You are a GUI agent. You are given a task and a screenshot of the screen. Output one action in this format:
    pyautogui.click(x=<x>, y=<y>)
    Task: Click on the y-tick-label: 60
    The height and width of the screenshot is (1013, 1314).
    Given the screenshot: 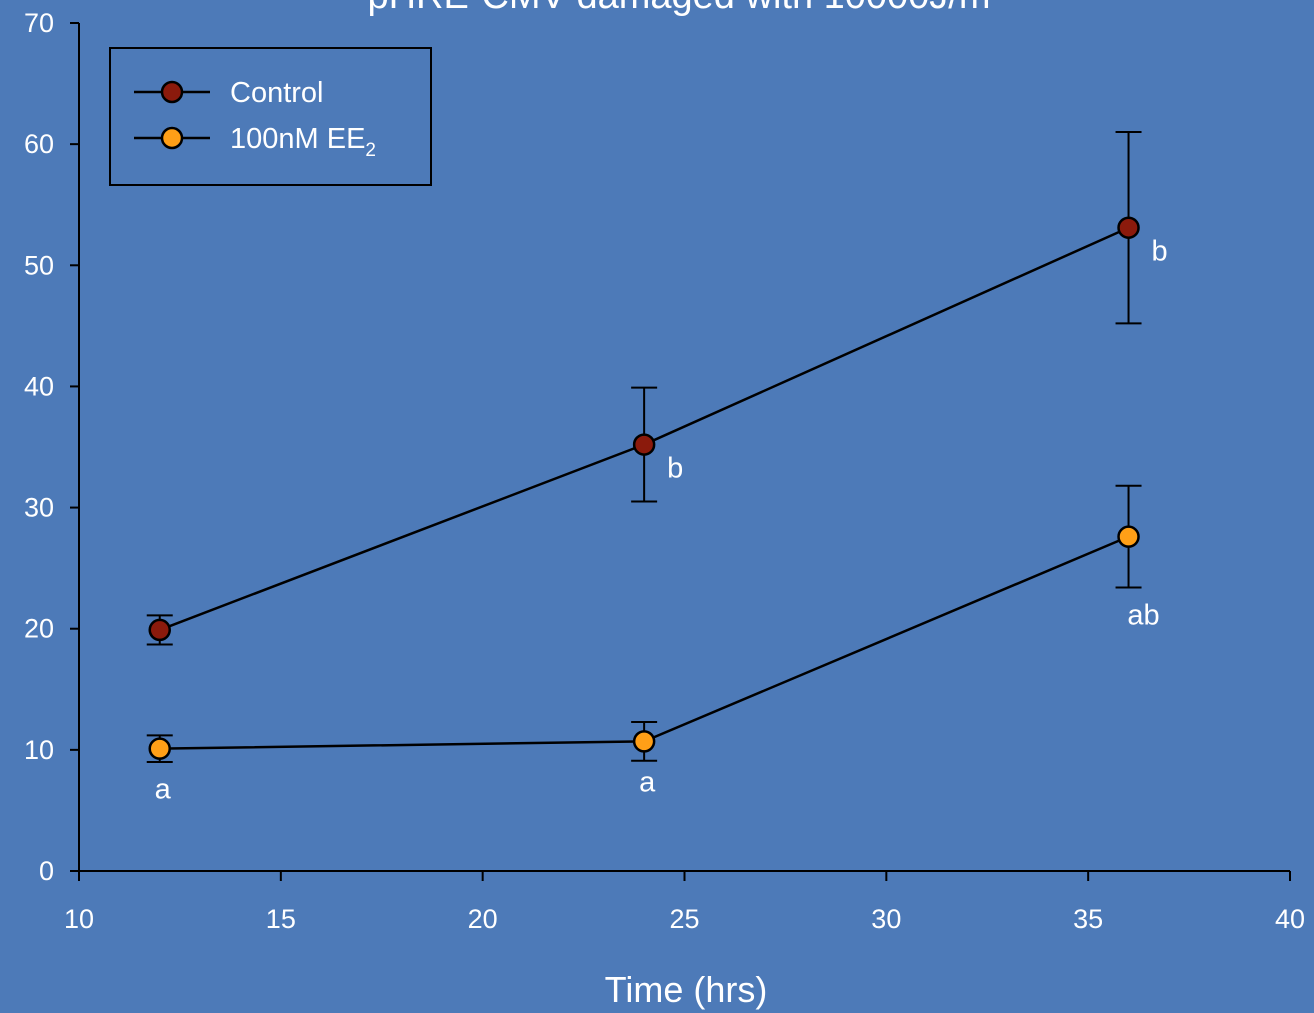 What is the action you would take?
    pyautogui.click(x=39, y=144)
    